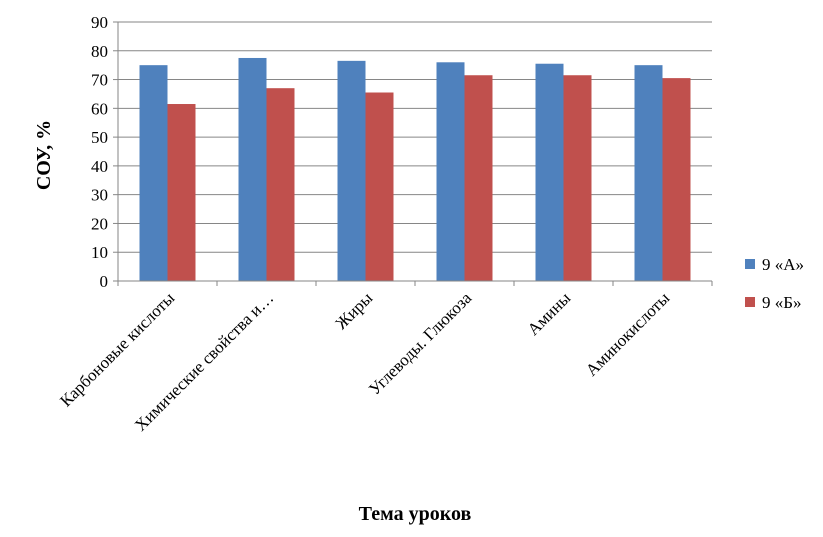  Describe the element at coordinates (99, 152) in the screenshot. I see `y-tick-labels: 0 10 20 30 40 50 60 70 80 90` at that location.